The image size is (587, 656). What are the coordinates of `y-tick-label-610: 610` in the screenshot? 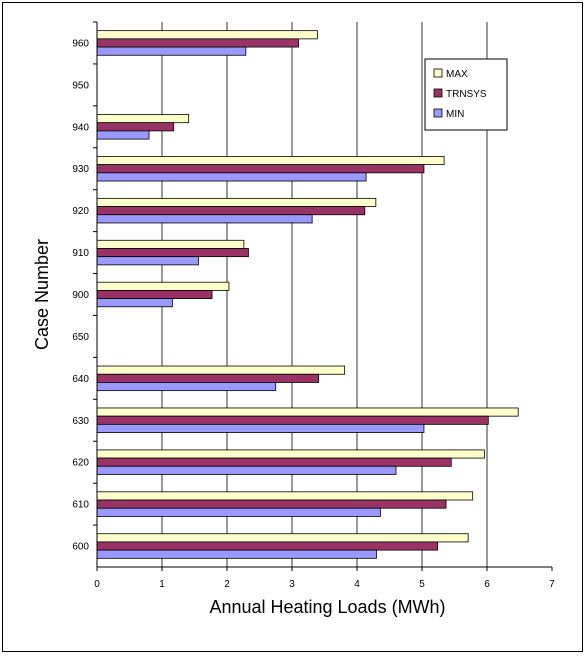 It's located at (80, 505).